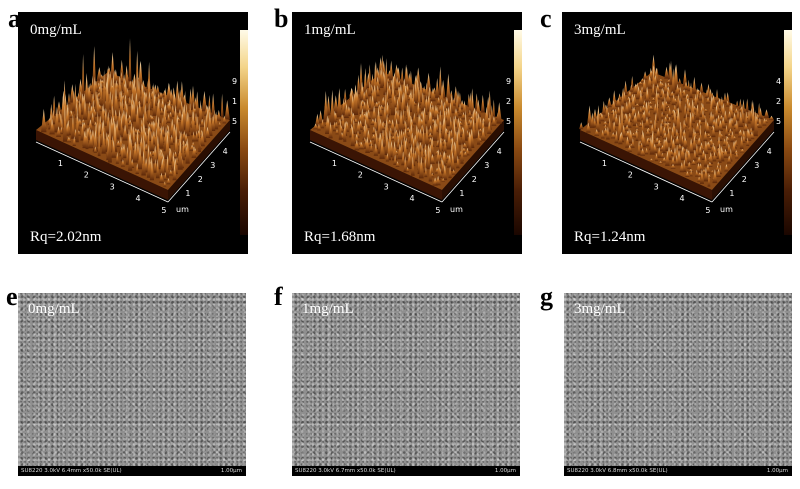 The image size is (800, 489). I want to click on panel-letter-b: b, so click(281, 18).